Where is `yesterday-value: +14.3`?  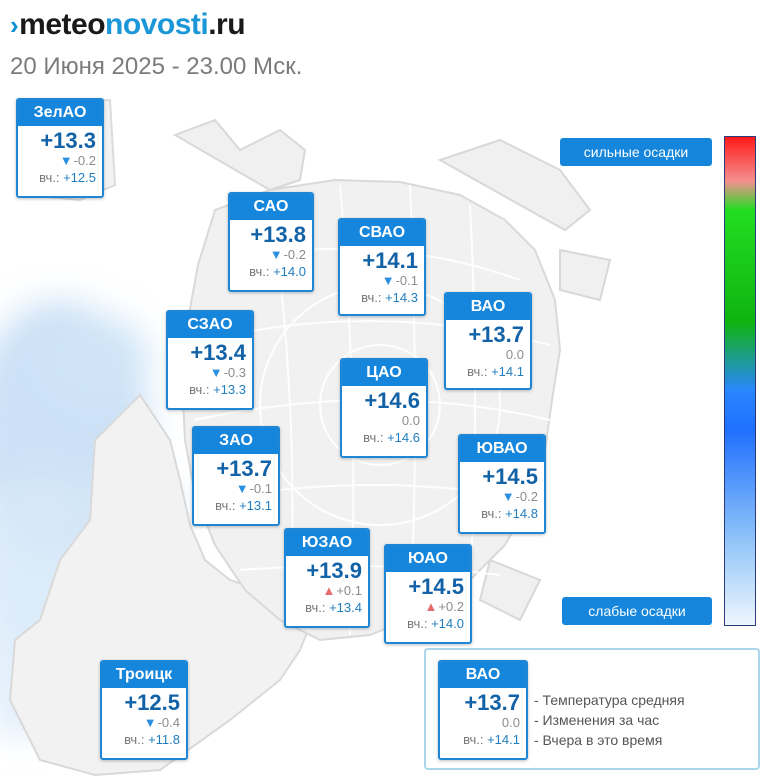
yesterday-value: +14.3 is located at coordinates (401, 297).